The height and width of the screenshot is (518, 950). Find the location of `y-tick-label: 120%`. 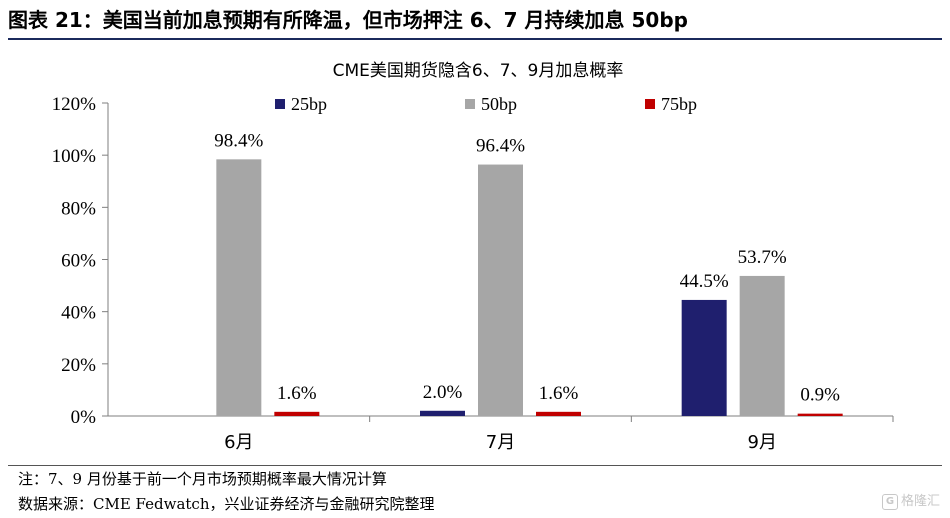

y-tick-label: 120% is located at coordinates (74, 104).